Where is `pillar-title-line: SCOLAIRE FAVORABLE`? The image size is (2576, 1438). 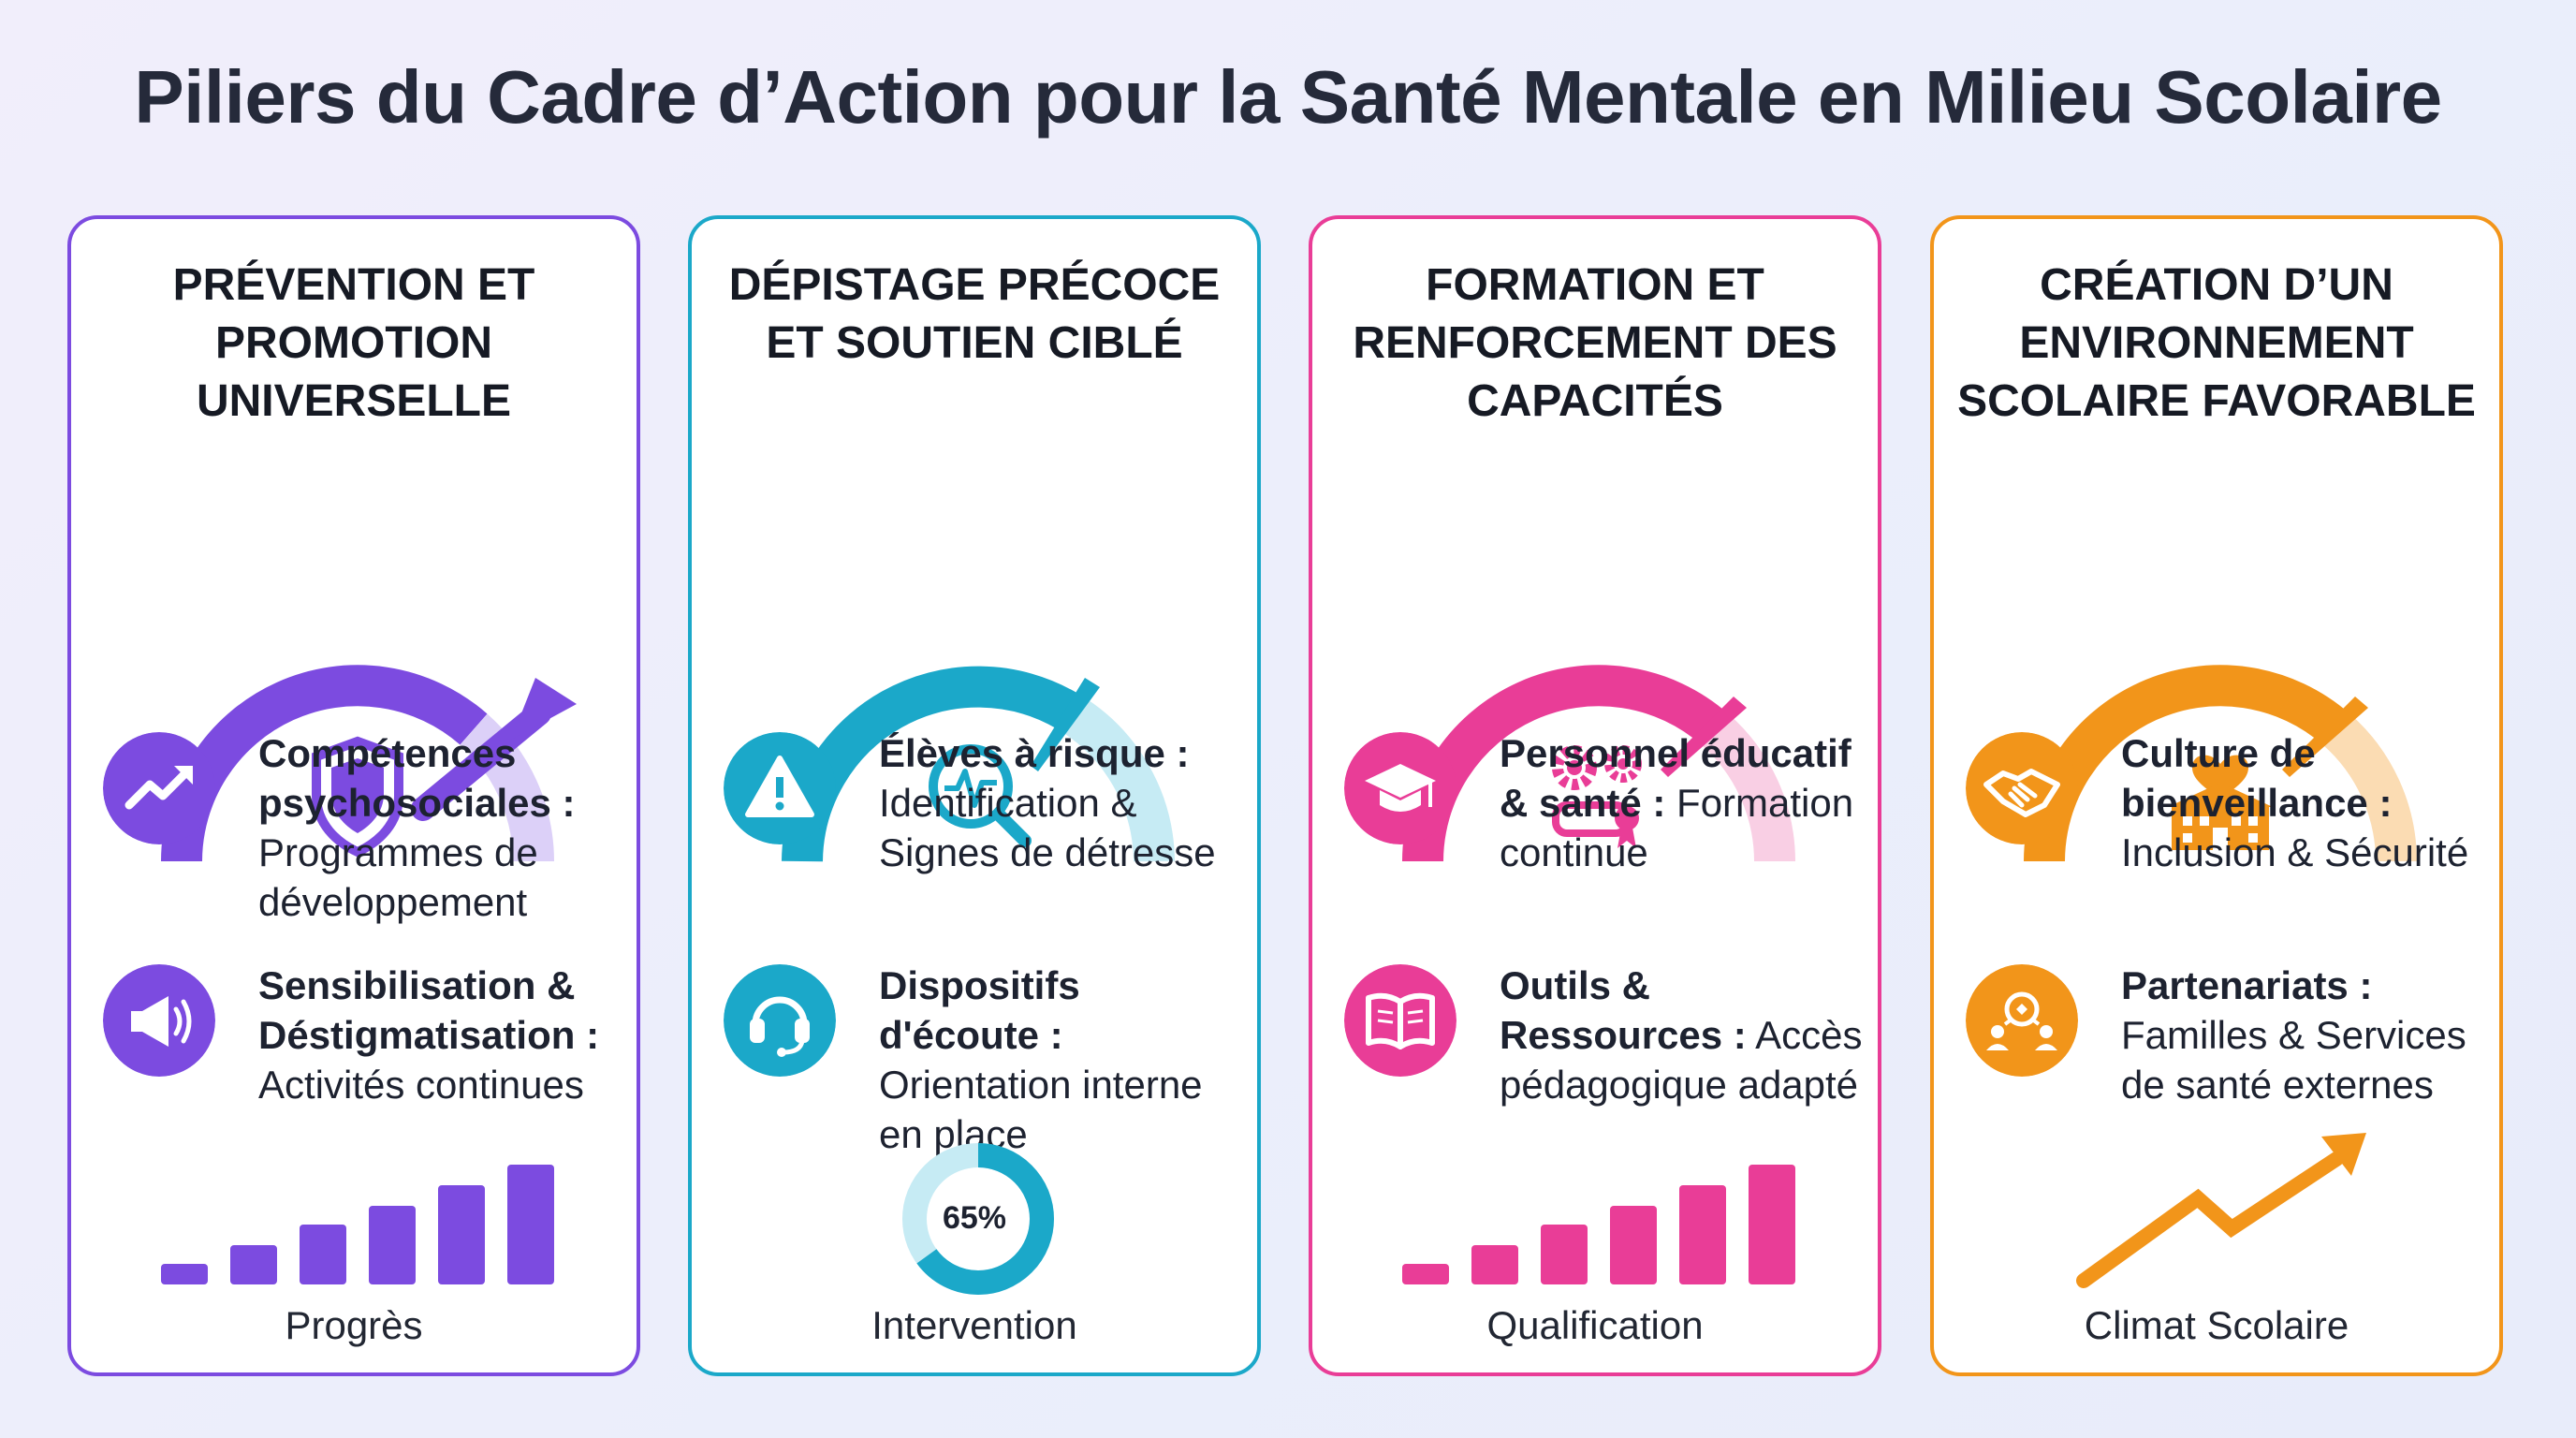
pillar-title-line: SCOLAIRE FAVORABLE is located at coordinates (2216, 401).